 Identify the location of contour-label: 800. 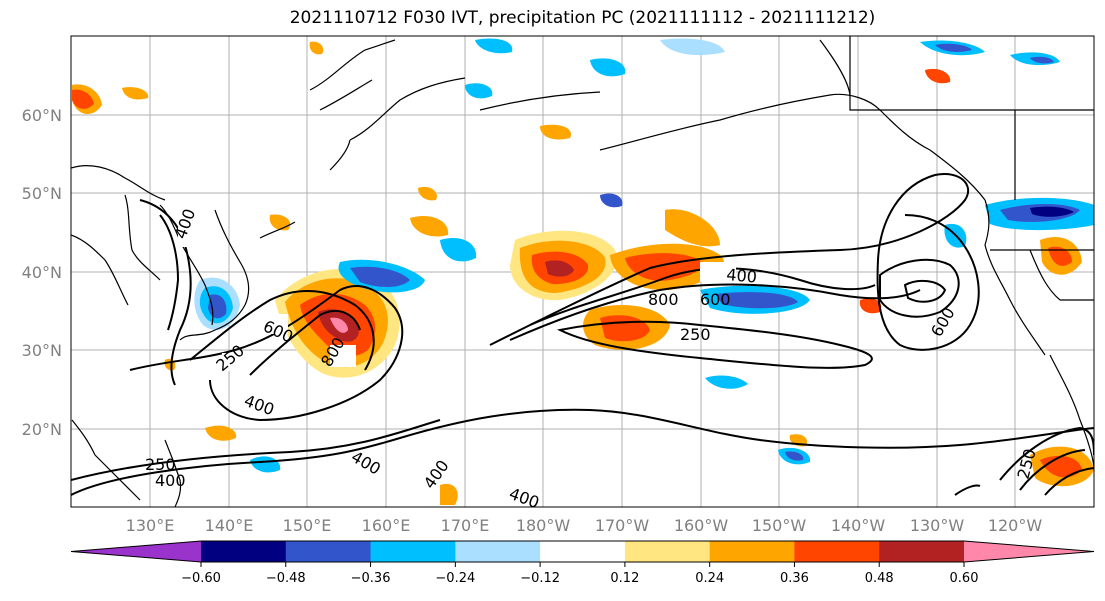
(663, 299).